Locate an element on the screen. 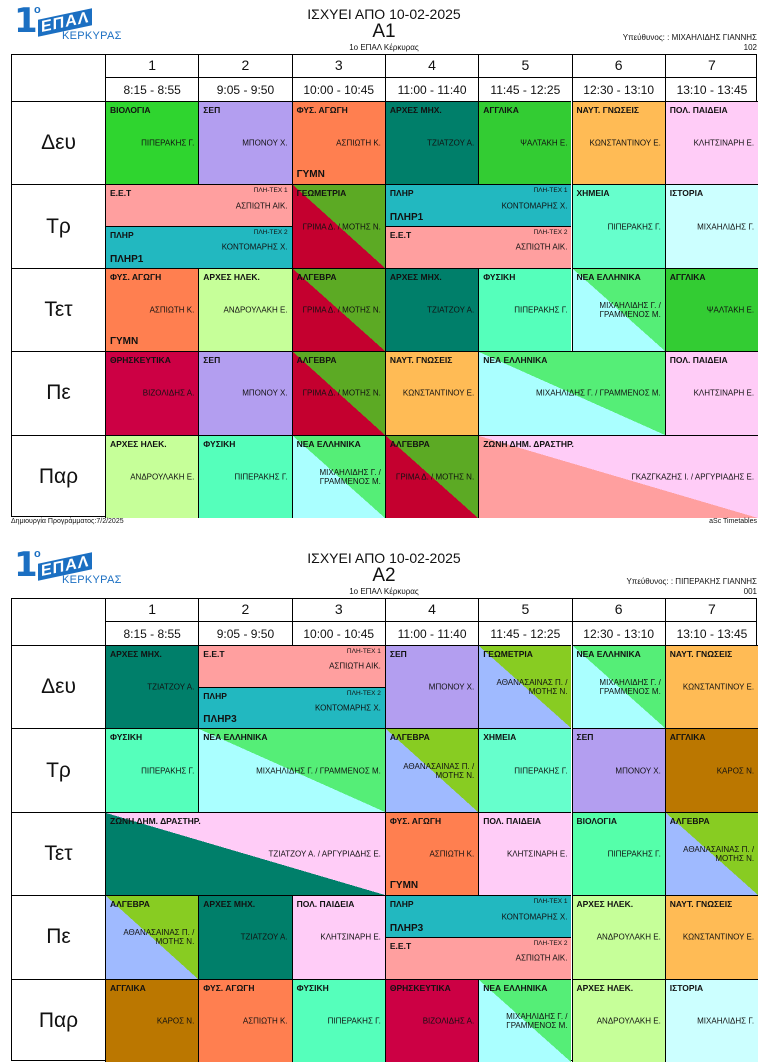 This screenshot has width=768, height=1062. period-header: 7 13:10 - 13:45 is located at coordinates (711, 78).